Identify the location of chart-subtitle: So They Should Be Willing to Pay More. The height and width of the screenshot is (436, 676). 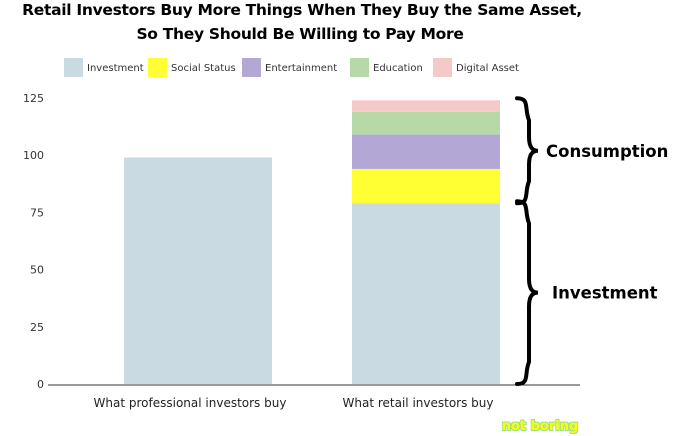
(300, 34).